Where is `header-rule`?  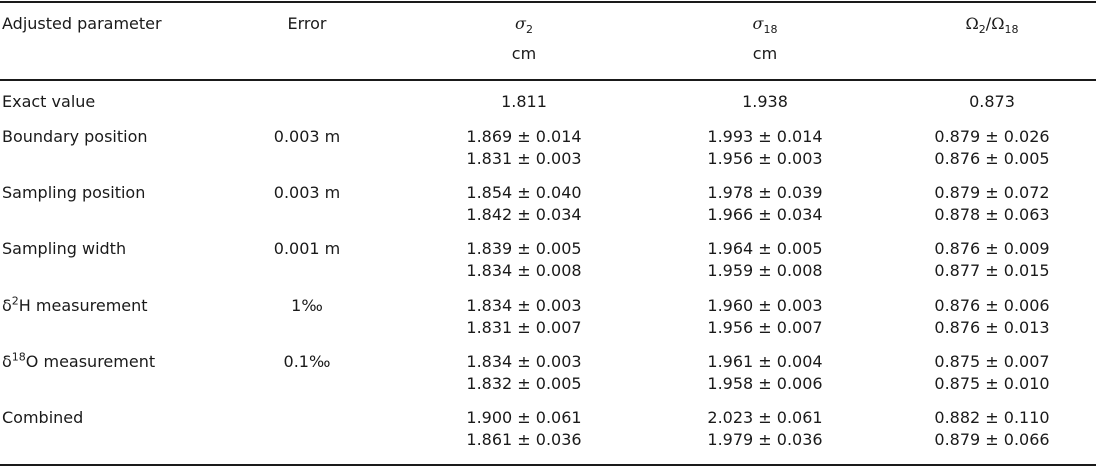
header-rule is located at coordinates (548, 80).